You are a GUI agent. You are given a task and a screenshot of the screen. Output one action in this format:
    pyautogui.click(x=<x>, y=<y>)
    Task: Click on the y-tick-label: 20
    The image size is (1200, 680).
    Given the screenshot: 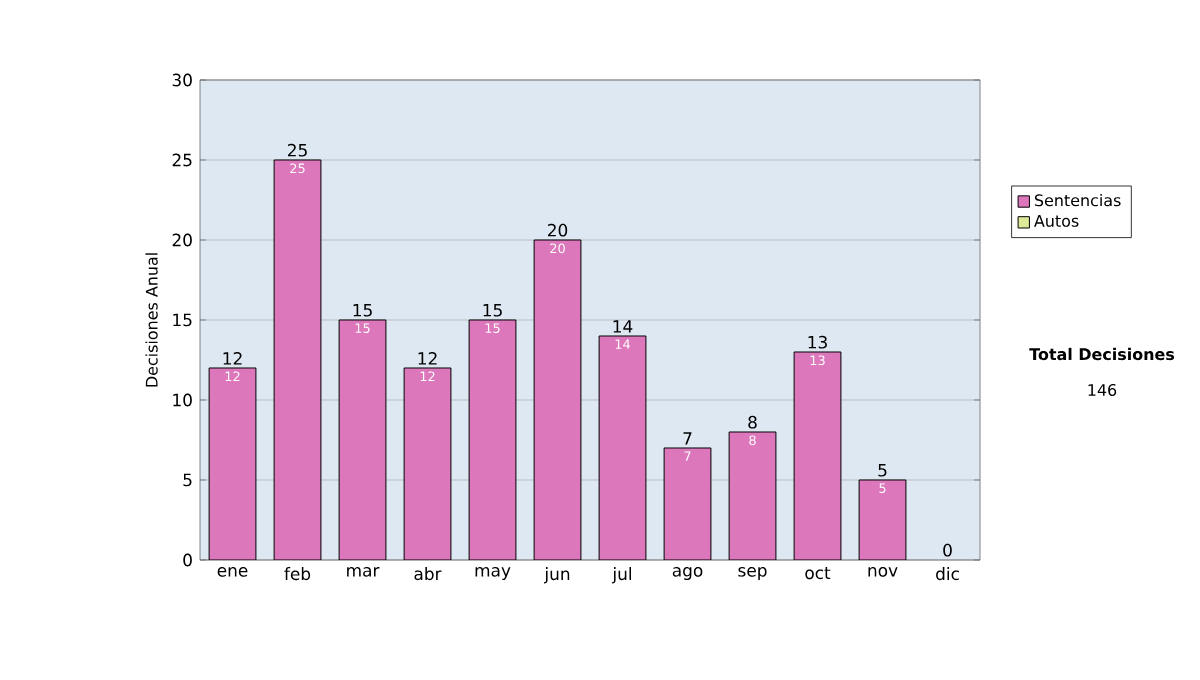 What is the action you would take?
    pyautogui.click(x=182, y=240)
    